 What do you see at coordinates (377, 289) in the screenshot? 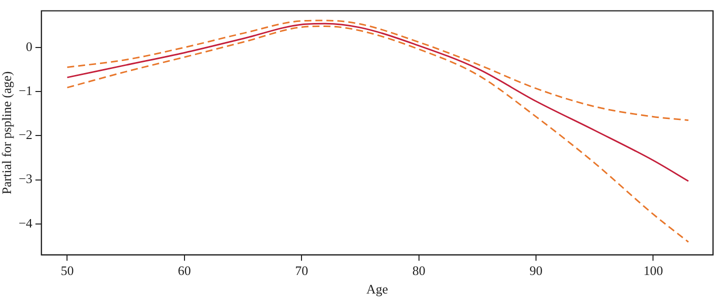
I see `x-axis-title: Age` at bounding box center [377, 289].